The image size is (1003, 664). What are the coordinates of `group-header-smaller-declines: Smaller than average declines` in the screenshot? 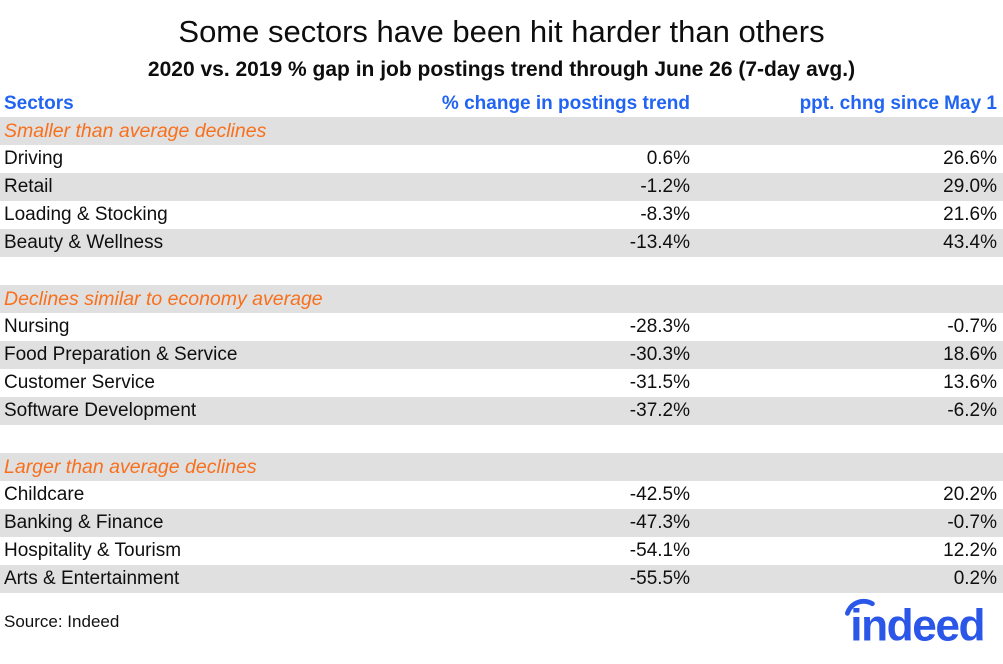 It's located at (501, 131).